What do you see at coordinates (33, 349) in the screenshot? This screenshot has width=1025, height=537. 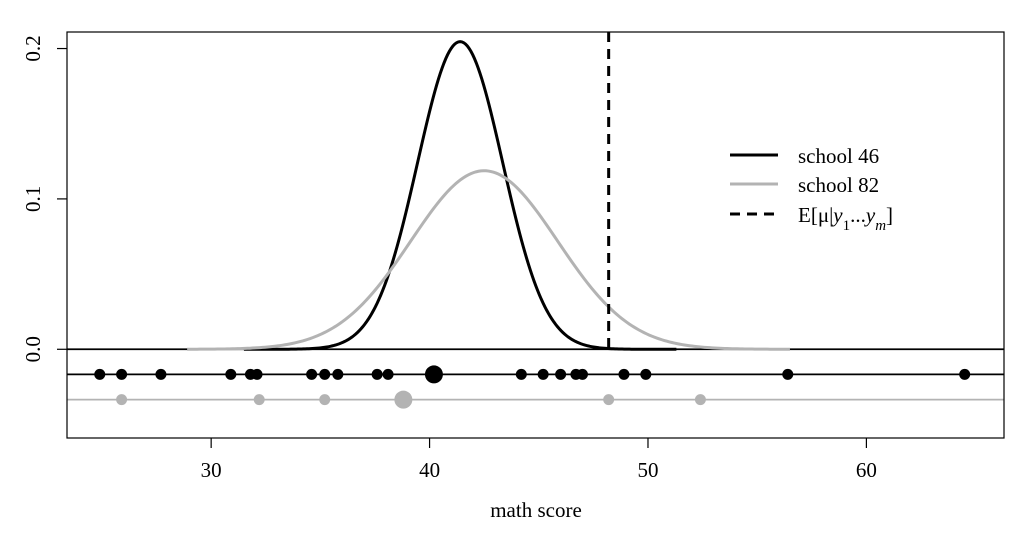 I see `y-tick-label-0: 0.0` at bounding box center [33, 349].